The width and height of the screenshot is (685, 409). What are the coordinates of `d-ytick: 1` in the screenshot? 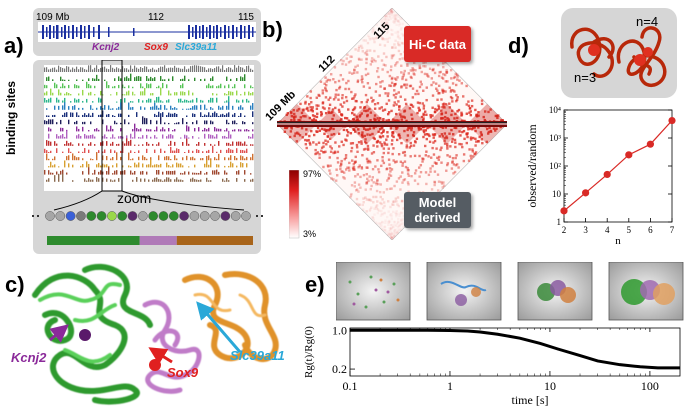 It's located at (559, 222).